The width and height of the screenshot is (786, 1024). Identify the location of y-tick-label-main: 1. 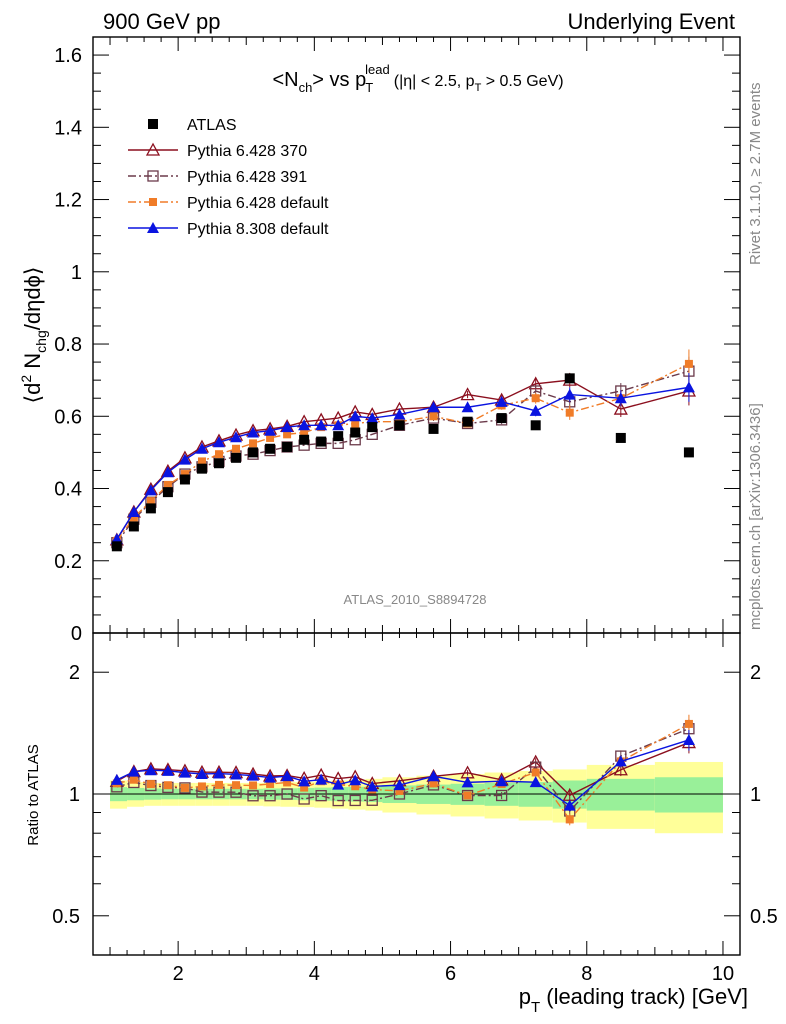
(76, 273).